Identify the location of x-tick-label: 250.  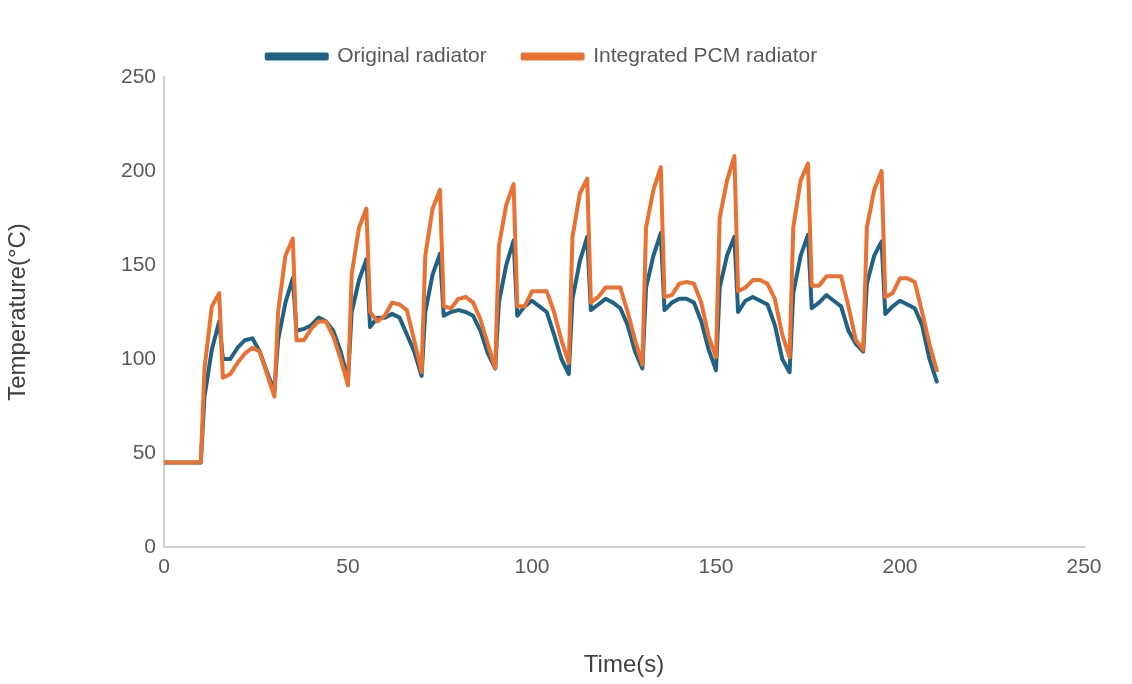
(1084, 566).